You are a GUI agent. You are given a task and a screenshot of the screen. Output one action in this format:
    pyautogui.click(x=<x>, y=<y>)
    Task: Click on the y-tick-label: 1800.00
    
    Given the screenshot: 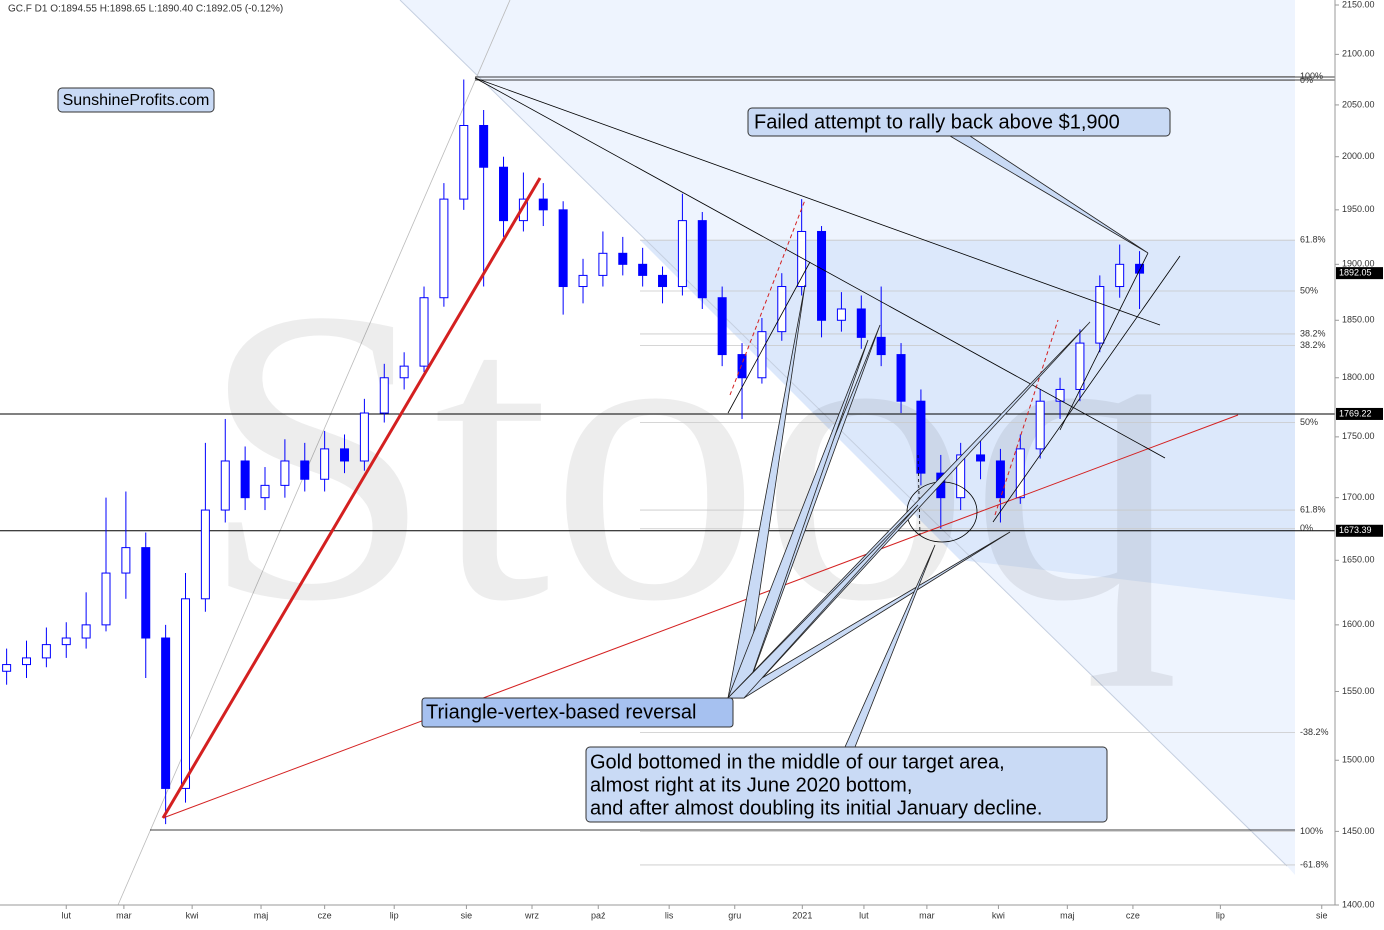 What is the action you would take?
    pyautogui.click(x=1358, y=377)
    